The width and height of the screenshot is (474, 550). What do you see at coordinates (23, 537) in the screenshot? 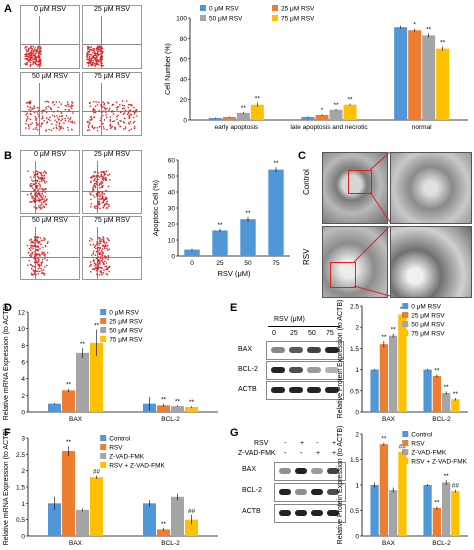
I see `y-tick-label: 0` at bounding box center [23, 537].